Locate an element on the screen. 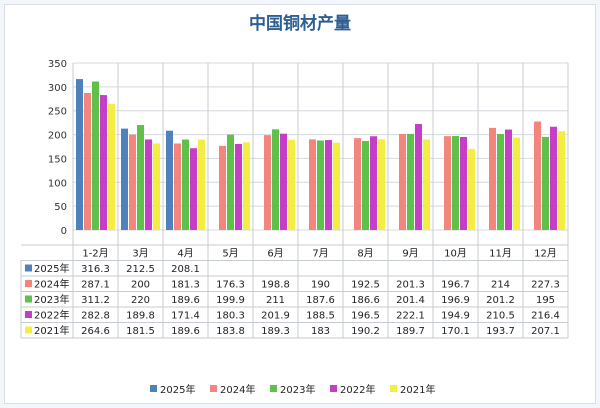 This screenshot has height=408, width=600. data-label: 183.8 is located at coordinates (230, 331).